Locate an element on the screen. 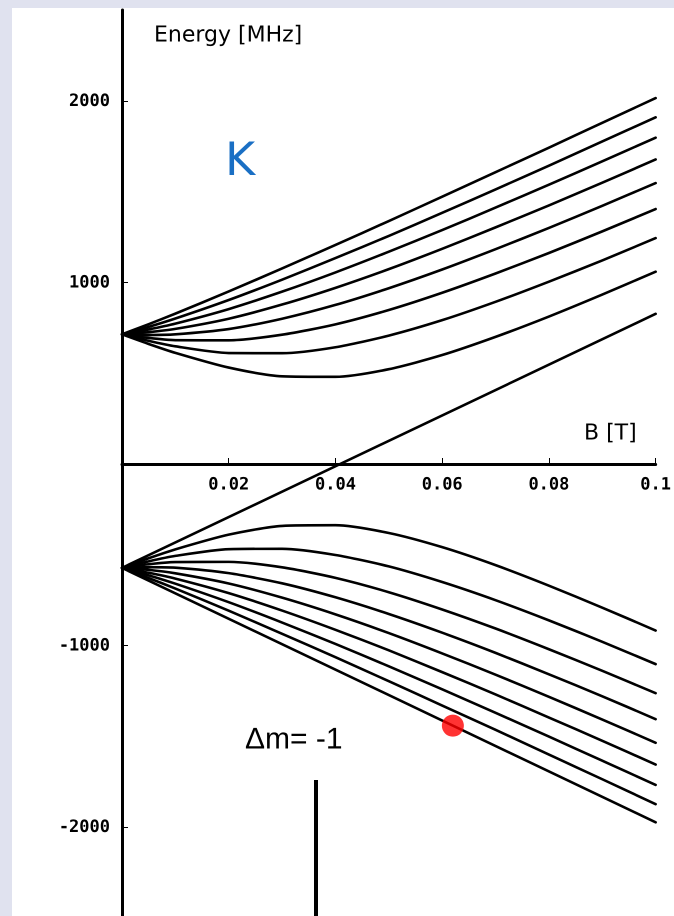 The image size is (674, 916). x-tick-label: 0.04 is located at coordinates (335, 484).